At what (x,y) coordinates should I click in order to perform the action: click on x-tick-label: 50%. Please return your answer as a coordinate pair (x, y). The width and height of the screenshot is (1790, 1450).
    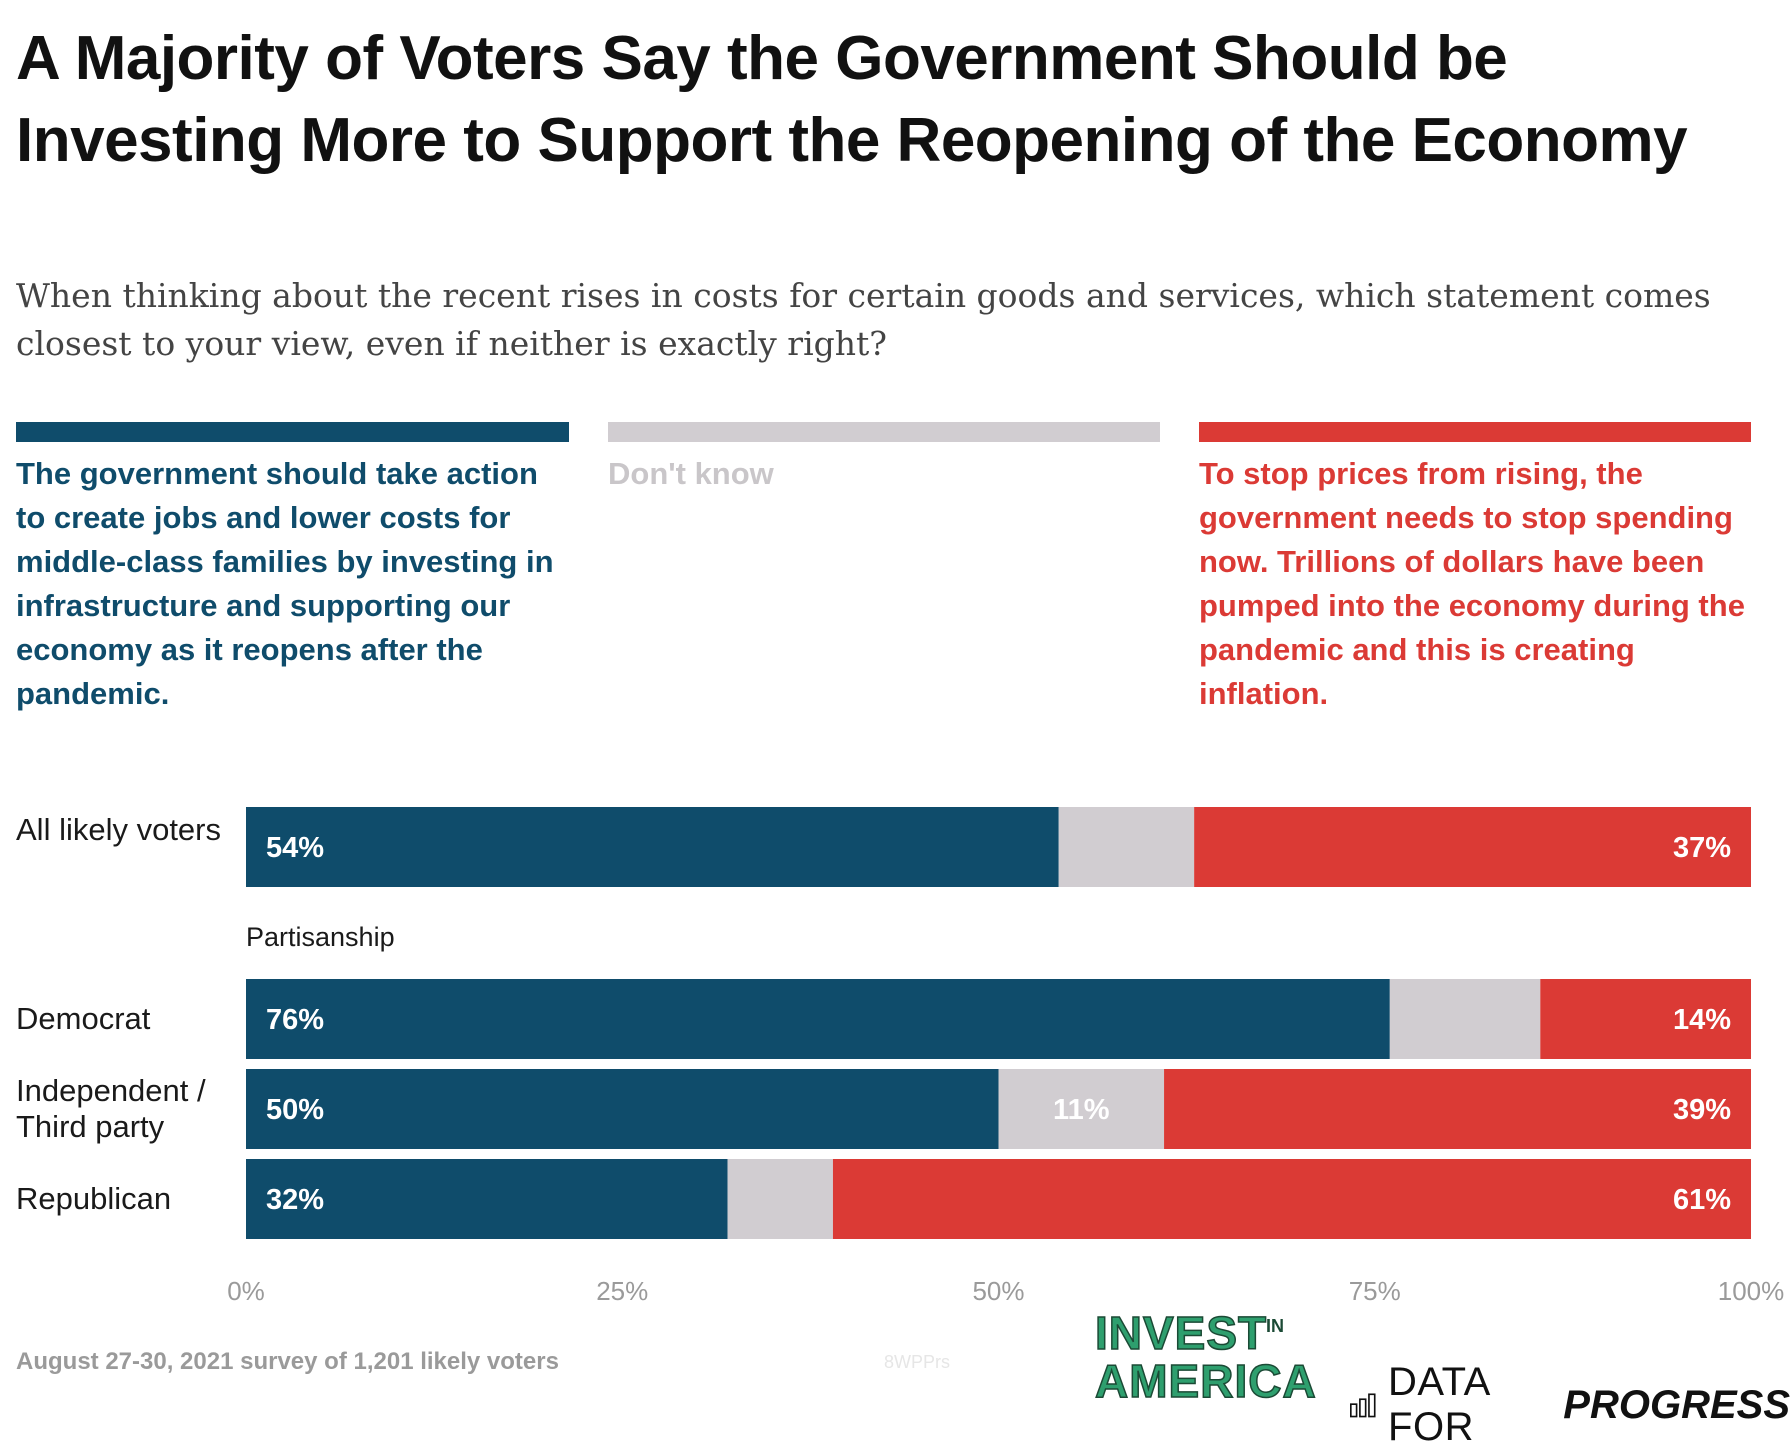
    Looking at the image, I should click on (998, 1291).